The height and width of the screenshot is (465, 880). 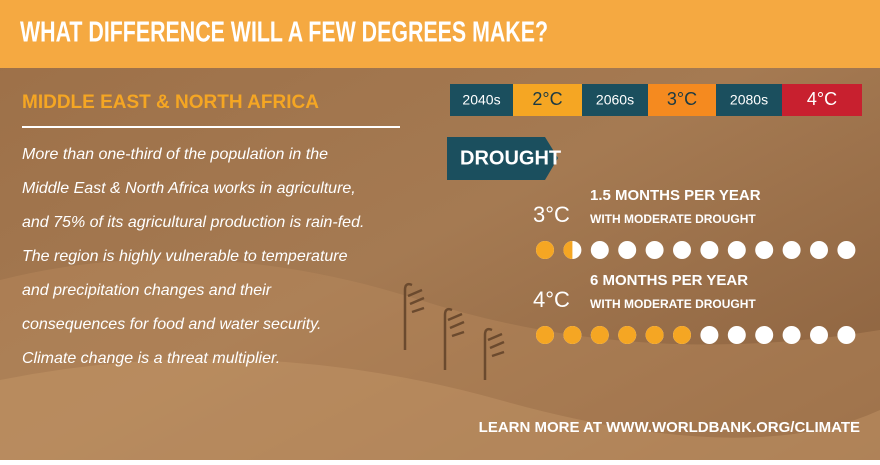 What do you see at coordinates (675, 195) in the screenshot?
I see `row-label: 1.5 MONTHS PER YEAR` at bounding box center [675, 195].